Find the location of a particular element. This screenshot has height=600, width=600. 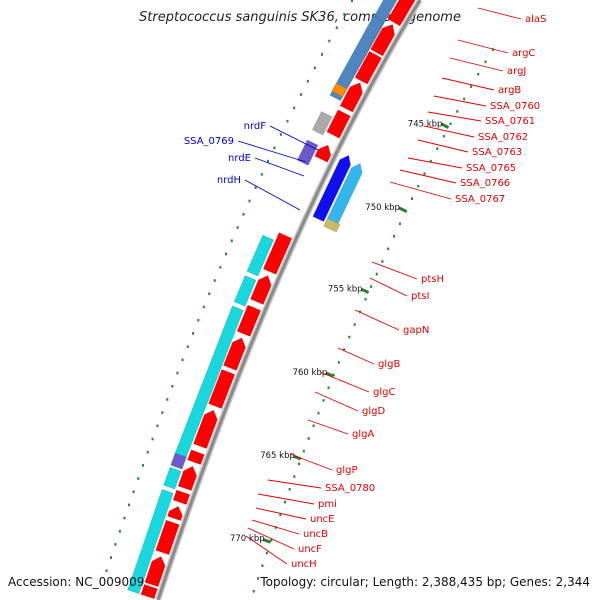

gene-unce: uncE is located at coordinates (295, 516).